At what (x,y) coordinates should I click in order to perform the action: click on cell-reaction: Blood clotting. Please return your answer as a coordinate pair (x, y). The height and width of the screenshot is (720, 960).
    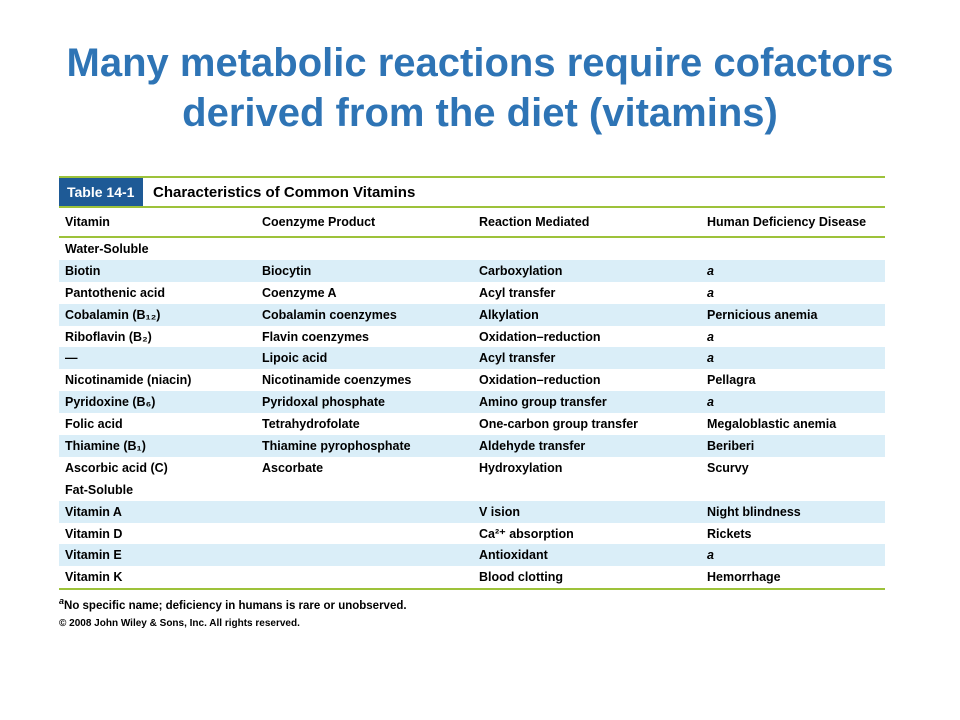
    Looking at the image, I should click on (587, 578).